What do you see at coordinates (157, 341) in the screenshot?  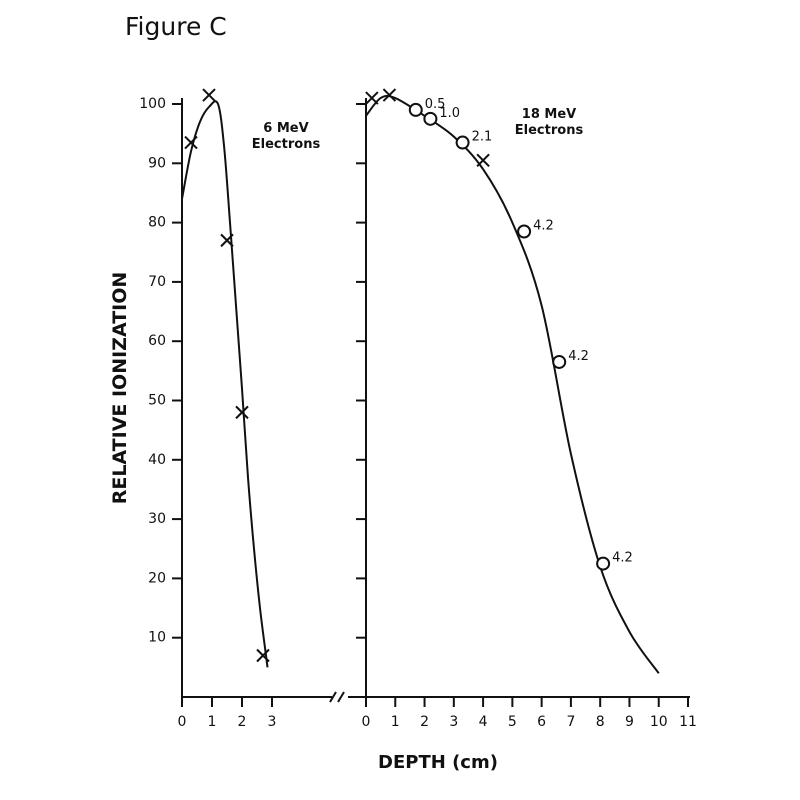 I see `y-tick-label: 60` at bounding box center [157, 341].